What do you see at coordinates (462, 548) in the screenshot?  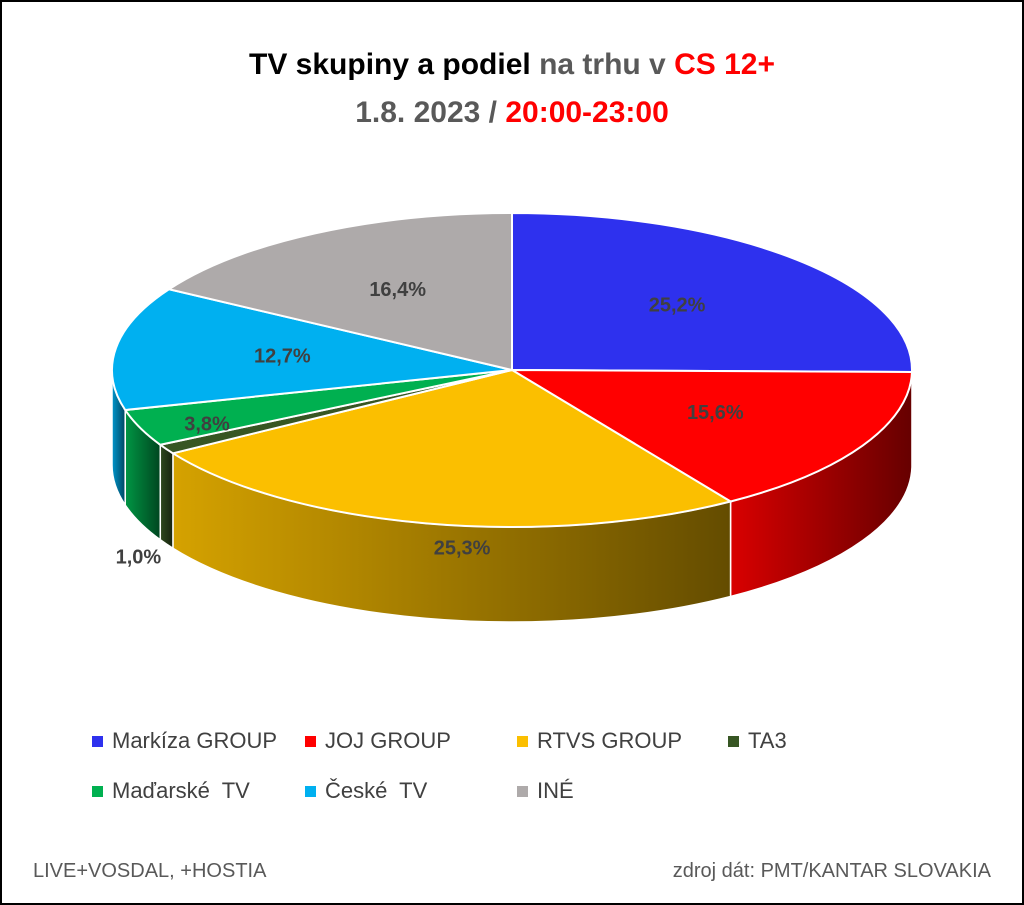 I see `data-label-2: 25,3%` at bounding box center [462, 548].